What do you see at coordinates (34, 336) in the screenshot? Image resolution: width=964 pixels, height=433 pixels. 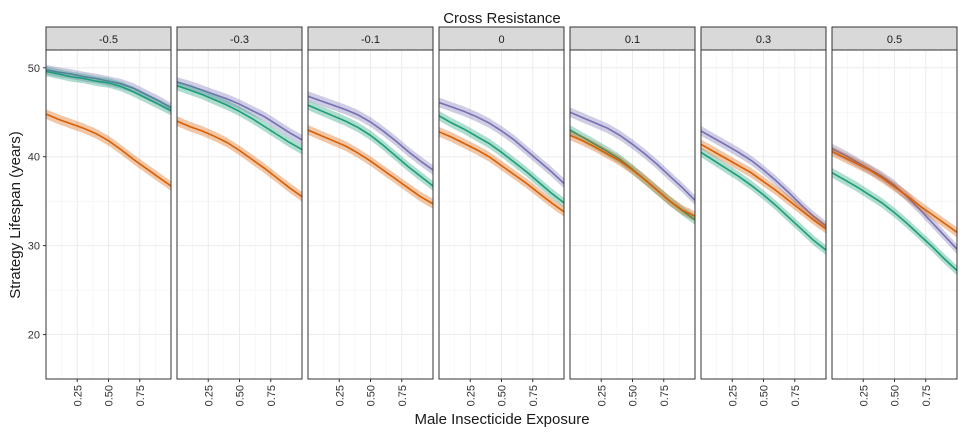 I see `y-tick-label: 20` at bounding box center [34, 336].